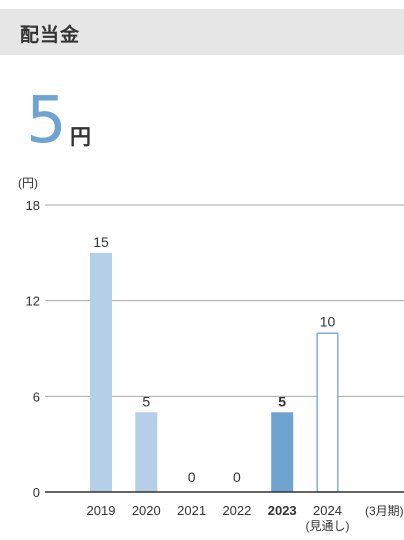 The width and height of the screenshot is (404, 540). What do you see at coordinates (36, 492) in the screenshot?
I see `y-tick-label: 0` at bounding box center [36, 492].